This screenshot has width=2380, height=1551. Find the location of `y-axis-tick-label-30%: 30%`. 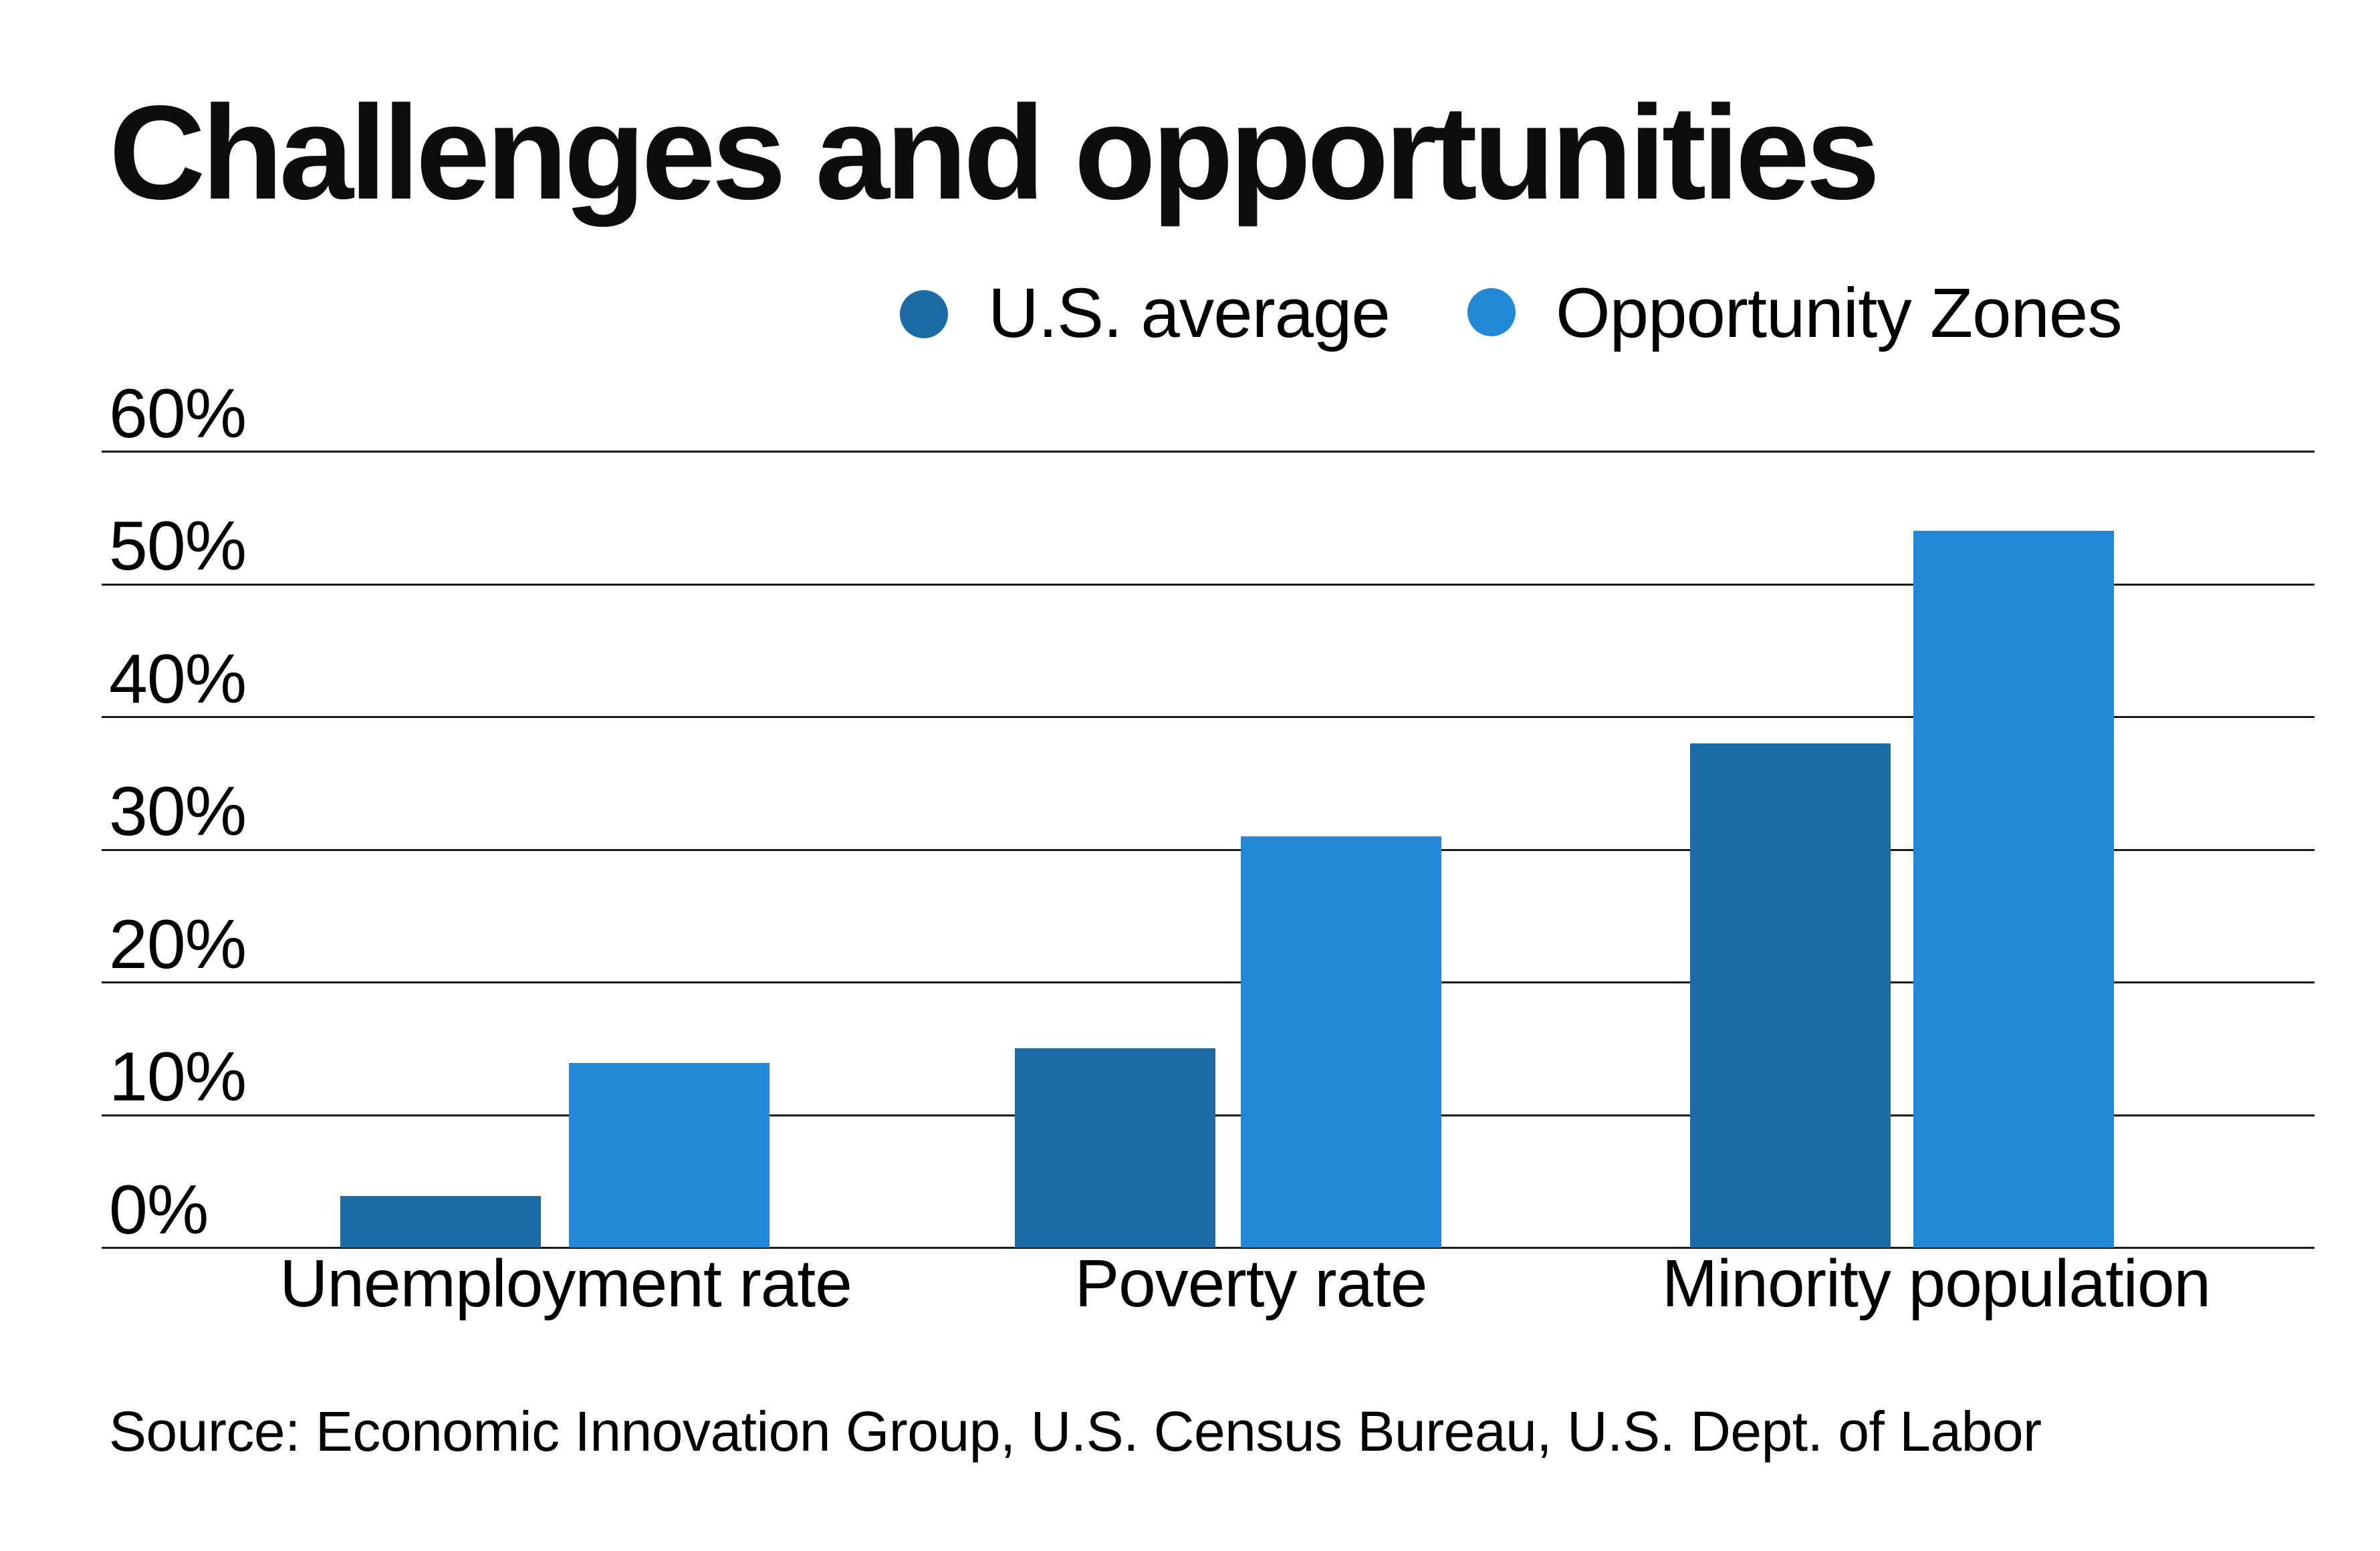

y-axis-tick-label-30%: 30% is located at coordinates (178, 812).